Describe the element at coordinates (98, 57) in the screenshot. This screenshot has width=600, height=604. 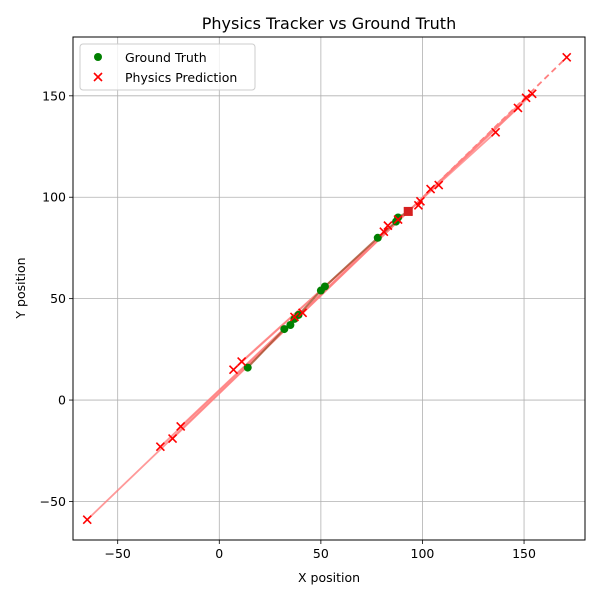
I see `legend-marker-ground-truth` at that location.